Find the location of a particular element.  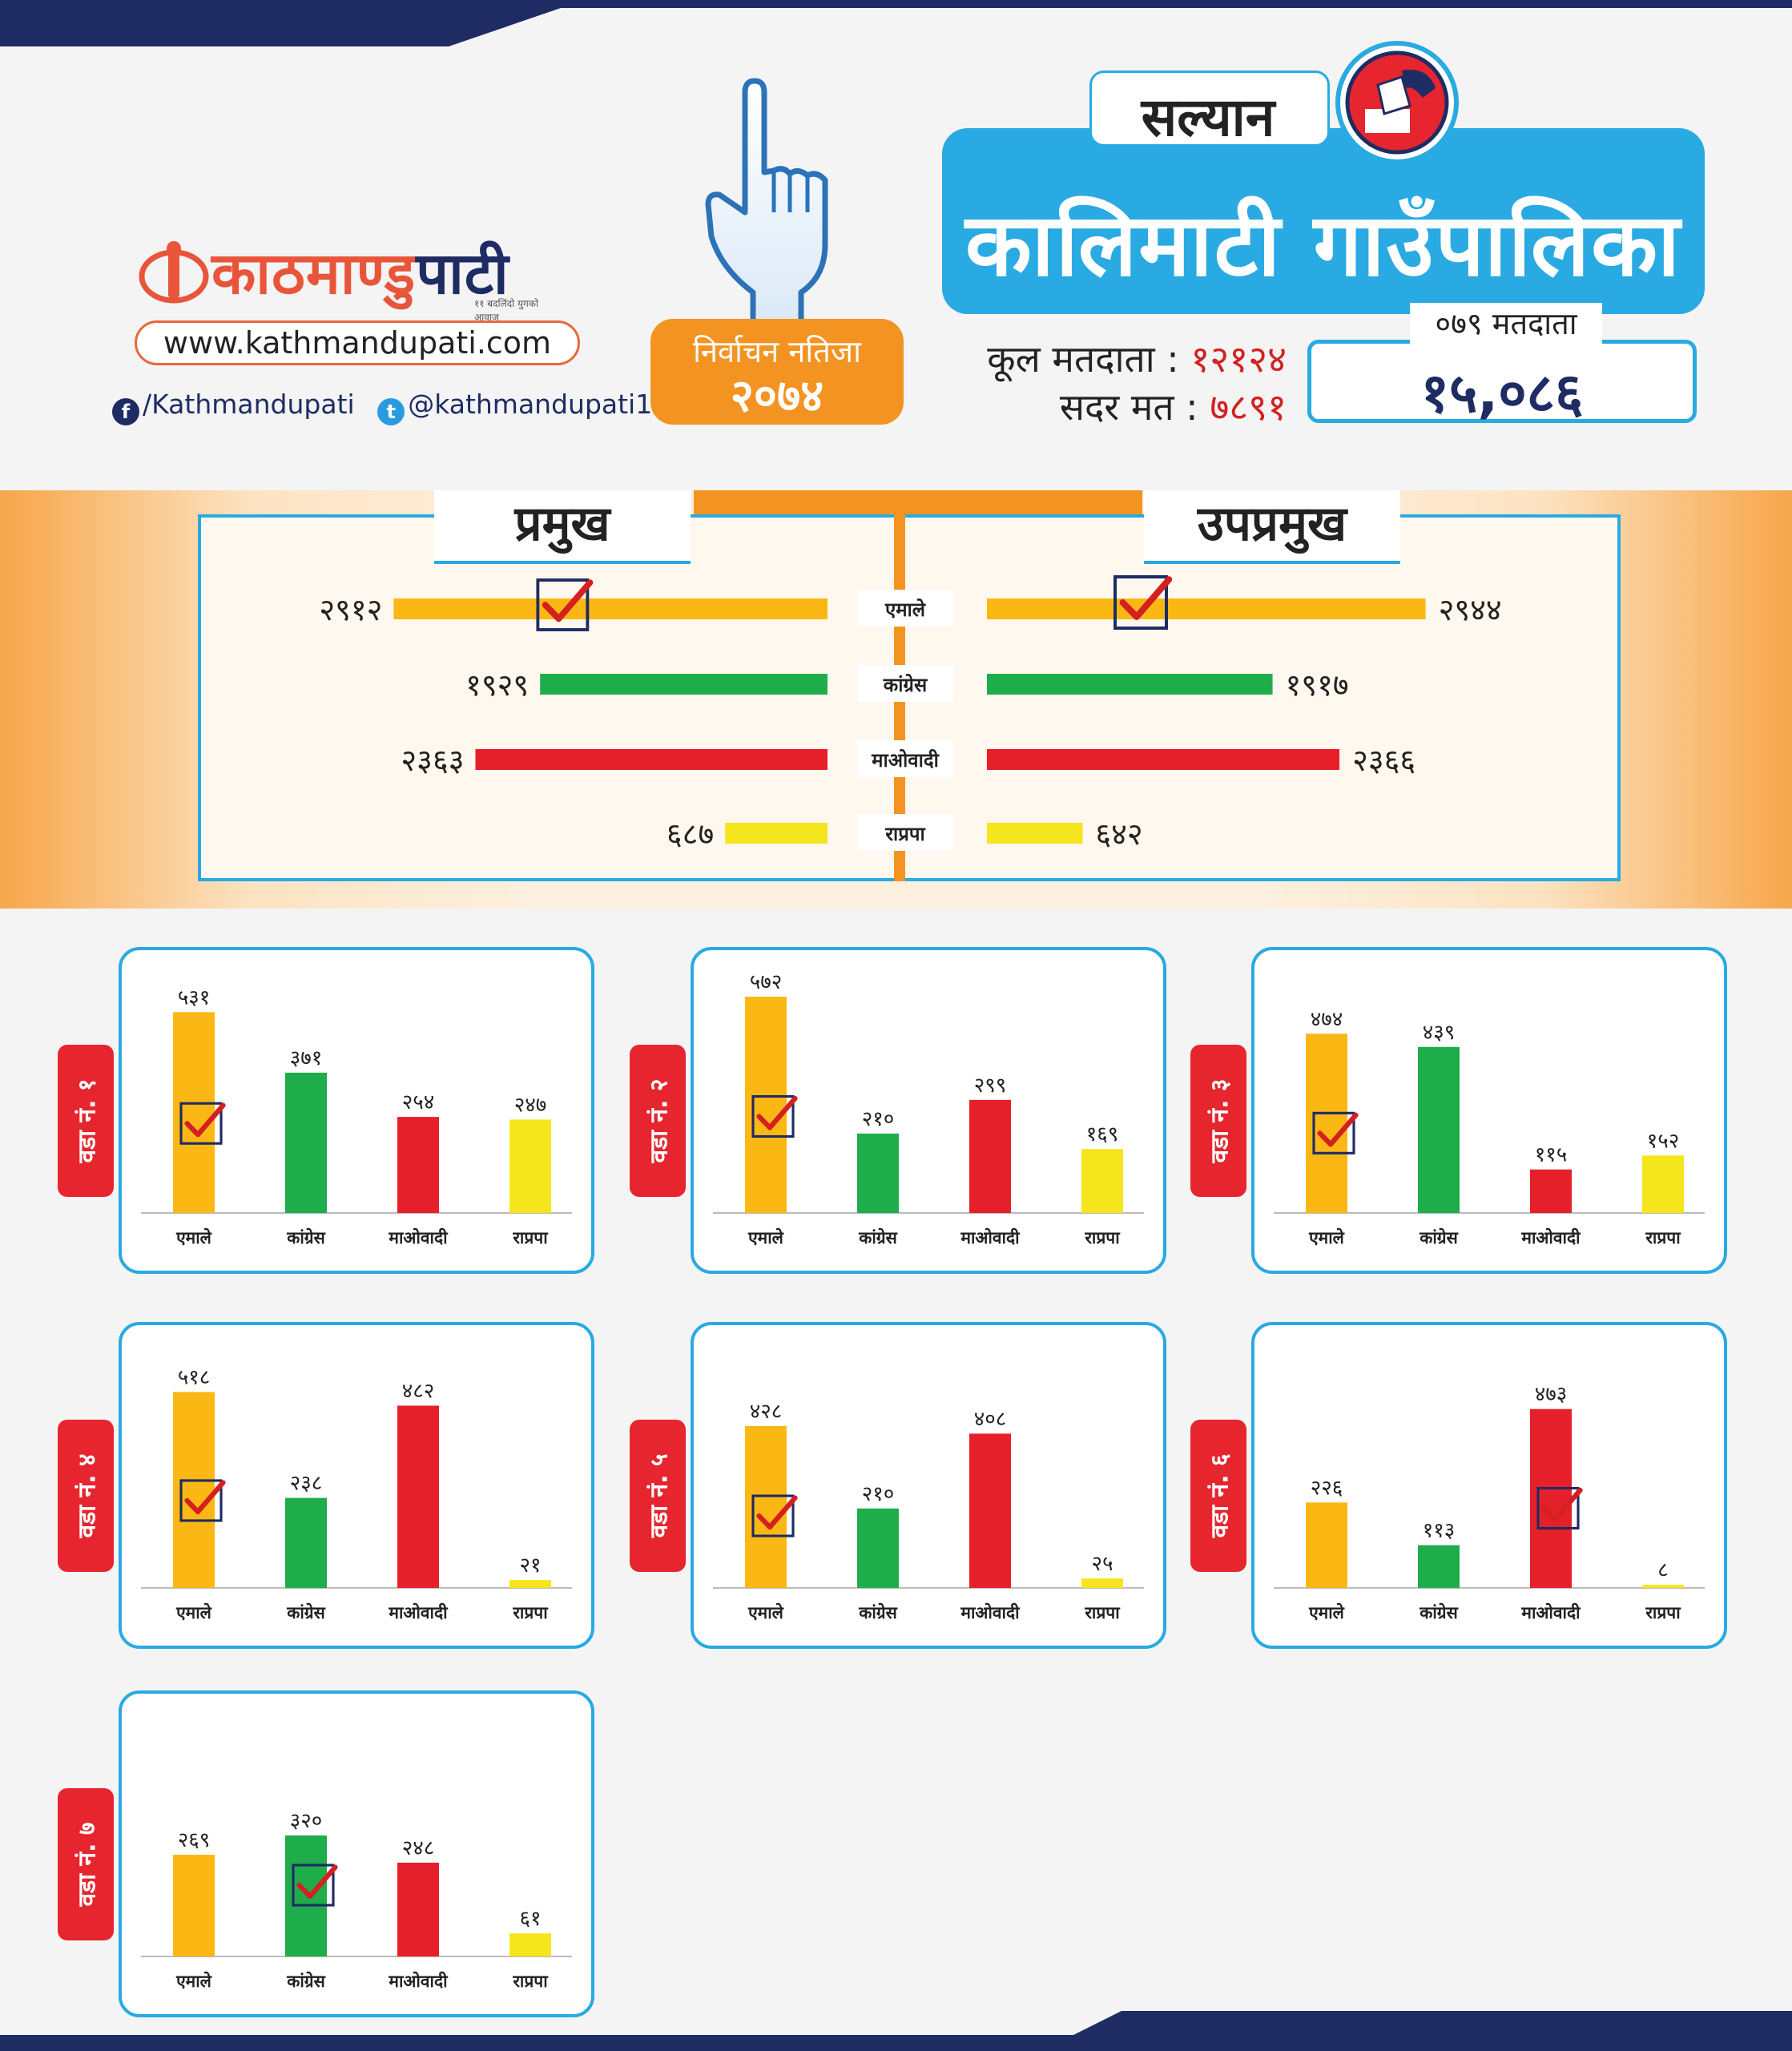

total-voters-value: १२१२४ is located at coordinates (1238, 359).